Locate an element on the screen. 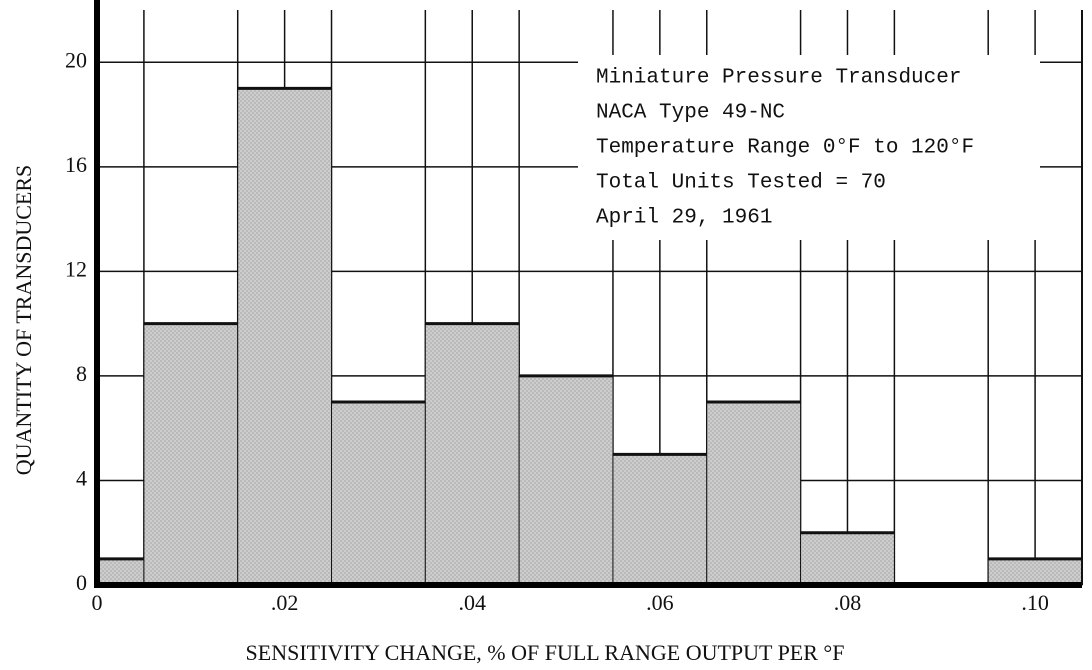  annotation-line: NACA Type 49-NC is located at coordinates (690, 113).